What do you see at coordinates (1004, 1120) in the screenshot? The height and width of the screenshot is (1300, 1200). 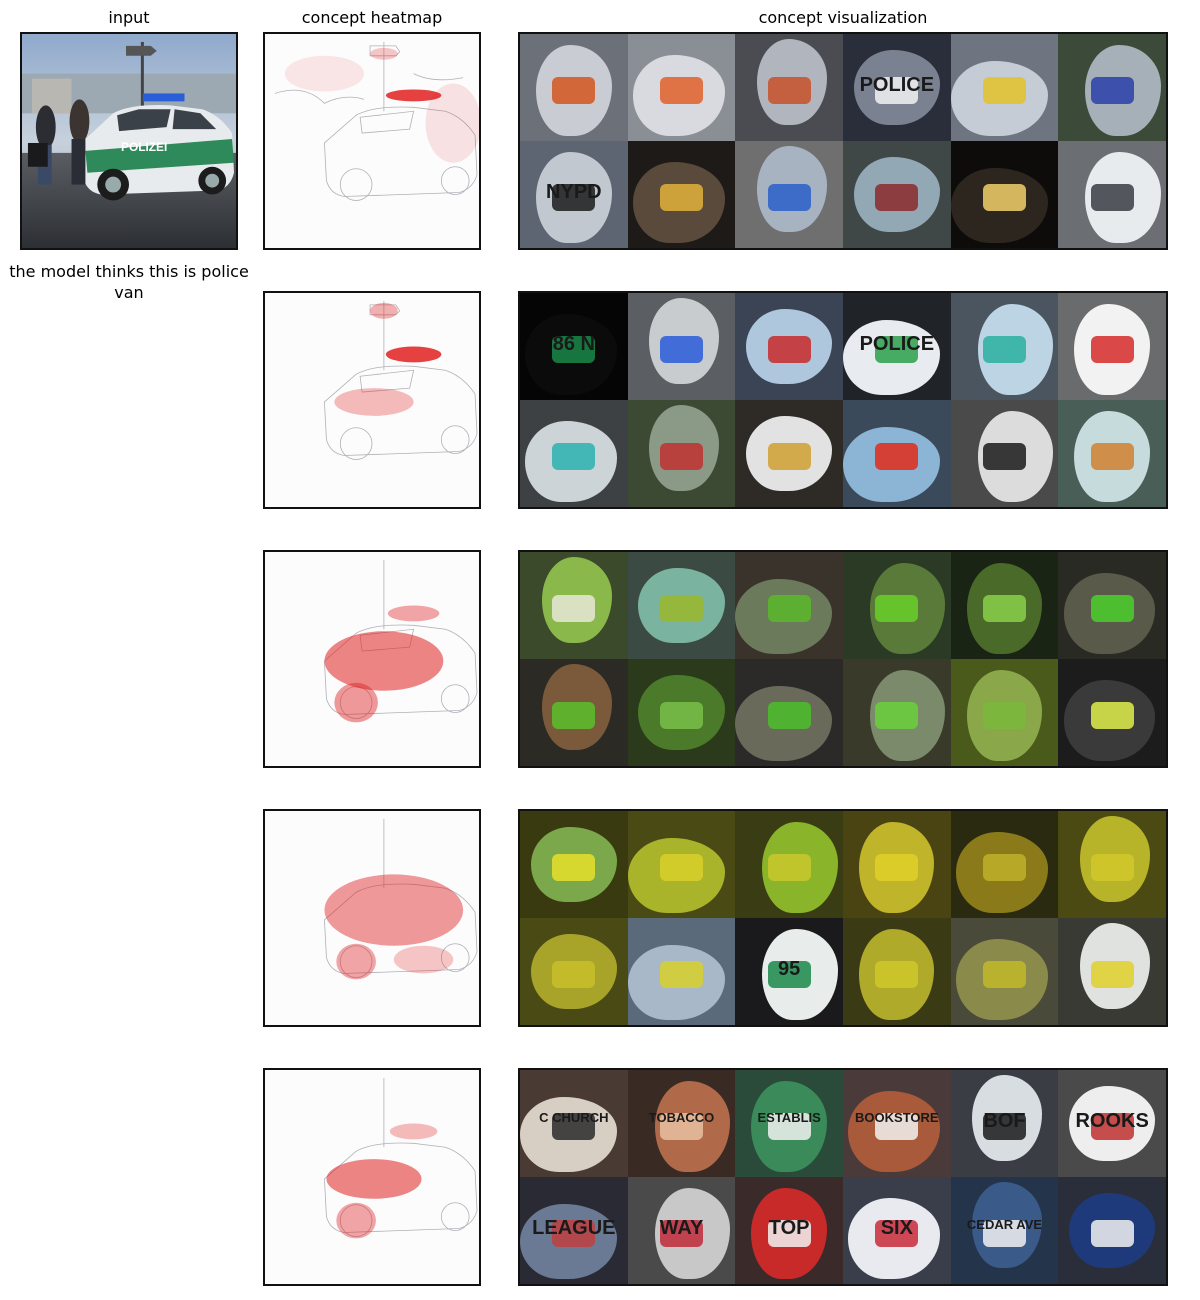 I see `patch-text: BOF` at bounding box center [1004, 1120].